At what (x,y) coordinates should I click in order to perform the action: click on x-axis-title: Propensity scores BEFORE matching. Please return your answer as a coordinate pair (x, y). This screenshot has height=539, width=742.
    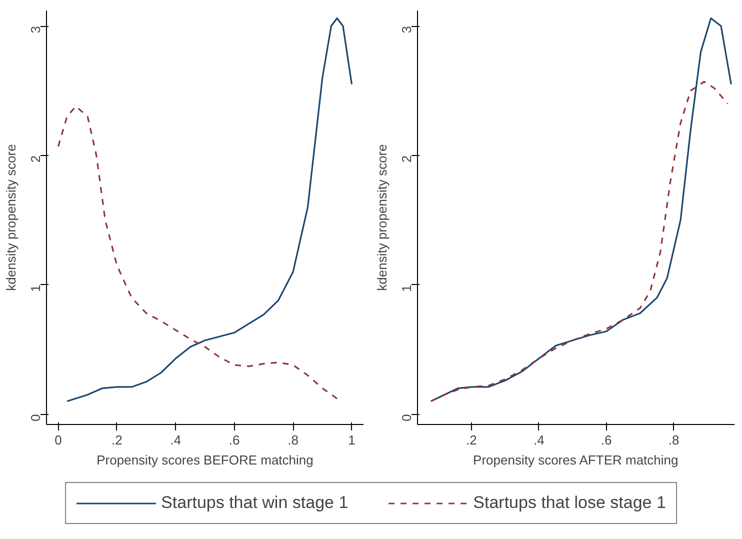
    Looking at the image, I should click on (205, 460).